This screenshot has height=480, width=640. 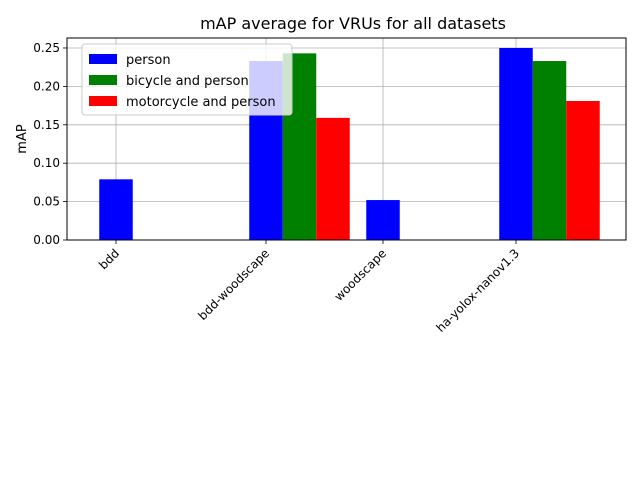 I want to click on y-axis: 0.00 0.05 0.10 0.15 0.20 0.25, so click(x=50, y=144).